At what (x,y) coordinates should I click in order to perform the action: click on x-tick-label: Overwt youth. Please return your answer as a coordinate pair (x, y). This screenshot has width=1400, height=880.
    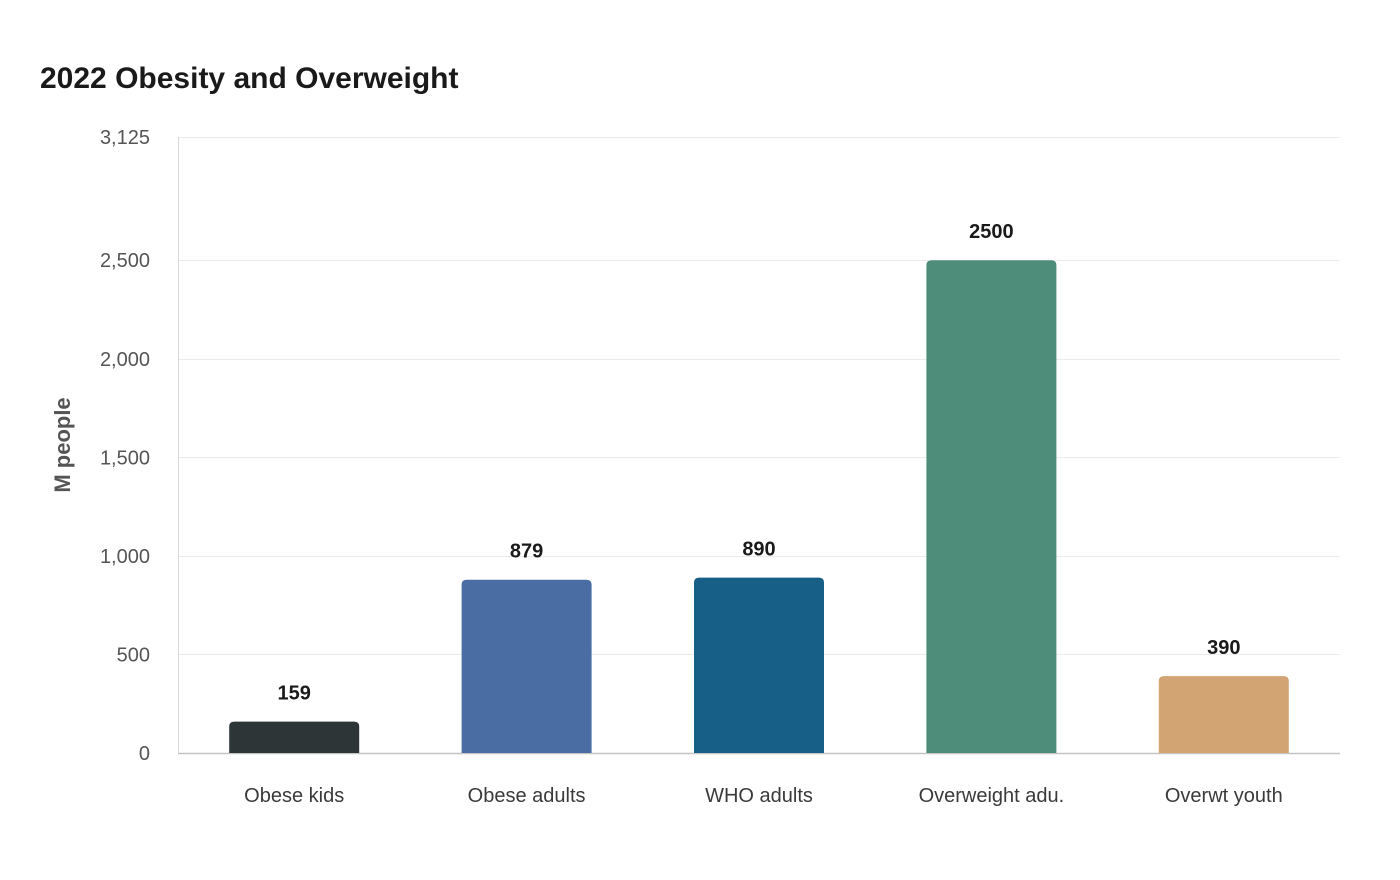
    Looking at the image, I should click on (1224, 796).